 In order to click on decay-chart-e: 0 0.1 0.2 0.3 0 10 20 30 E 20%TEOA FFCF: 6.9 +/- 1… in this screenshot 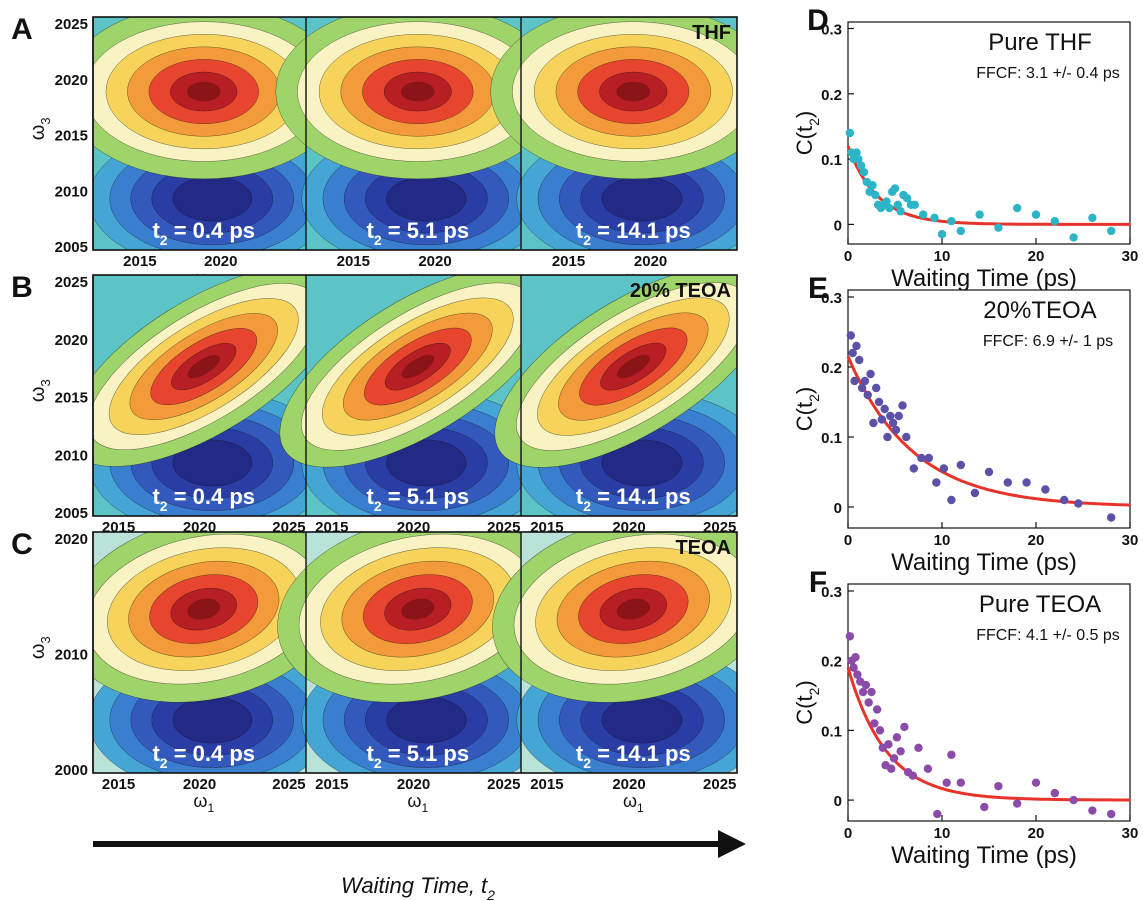, I will do `click(965, 424)`.